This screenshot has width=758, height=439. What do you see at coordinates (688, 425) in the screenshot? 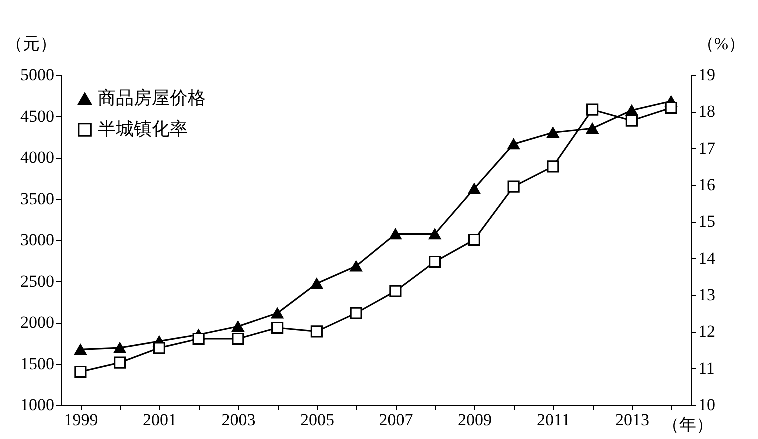
I see `x-axis-title: （年）` at bounding box center [688, 425].